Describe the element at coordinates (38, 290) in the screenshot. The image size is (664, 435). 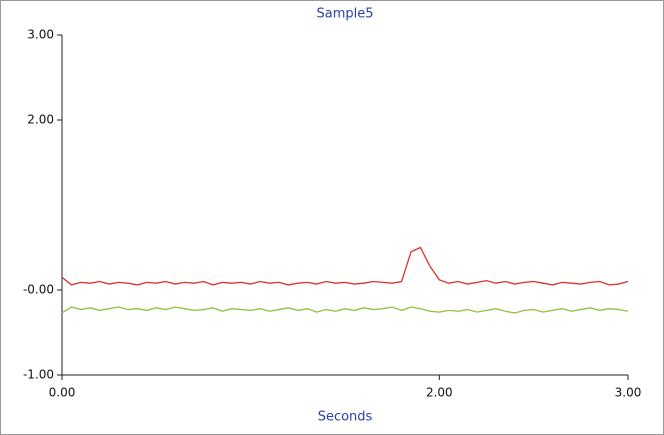
I see `y-tick-label: -0.00` at that location.